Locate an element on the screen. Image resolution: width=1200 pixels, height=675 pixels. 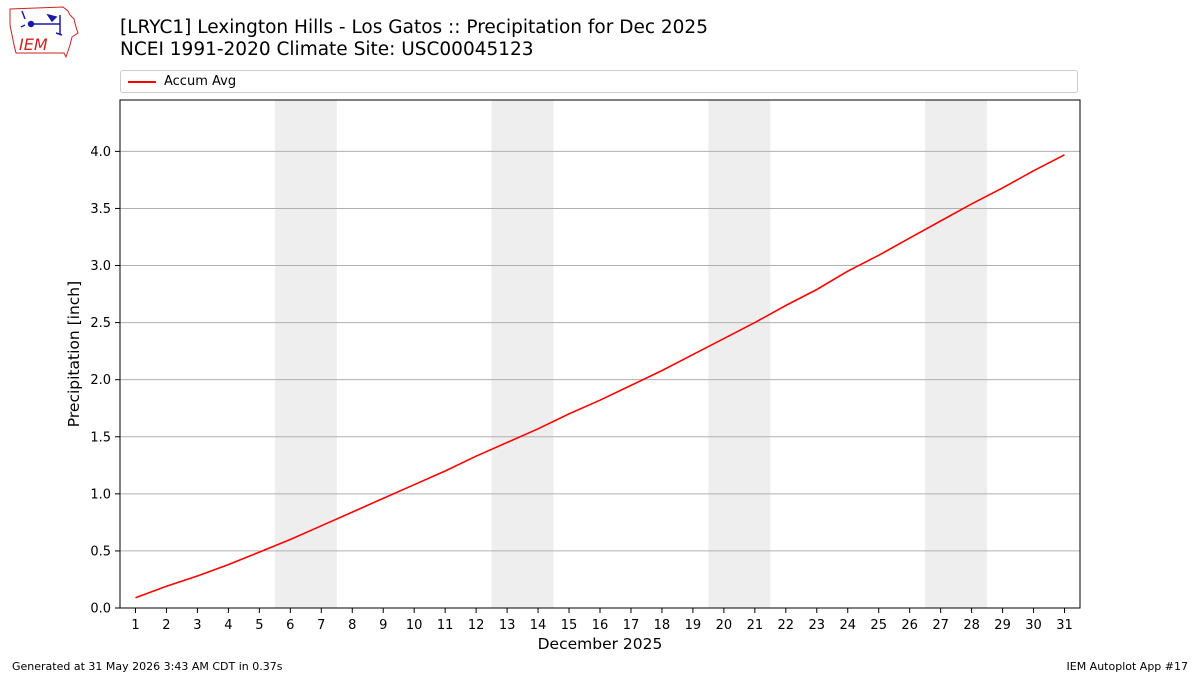
y-tick-label-5: 2.5 is located at coordinates (100, 323).